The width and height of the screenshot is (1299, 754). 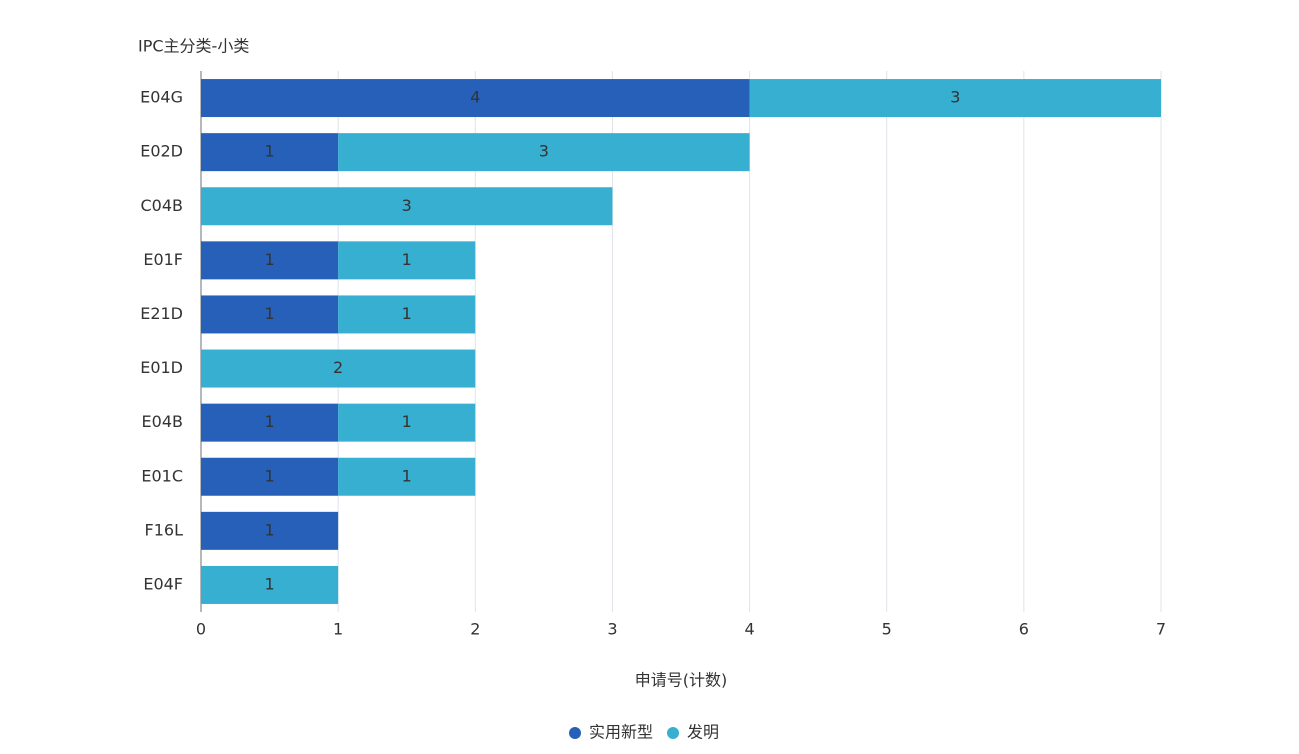 I want to click on x-tick-label: 6, so click(x=1024, y=629).